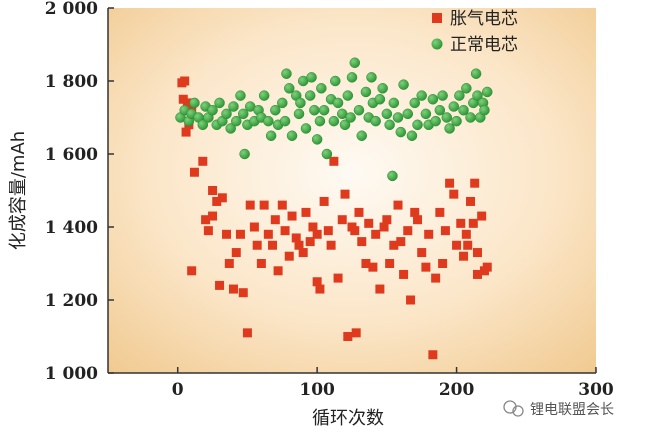 This screenshot has width=652, height=437. What do you see at coordinates (18, 190) in the screenshot?
I see `y-axis-title: 化成容量/mAh` at bounding box center [18, 190].